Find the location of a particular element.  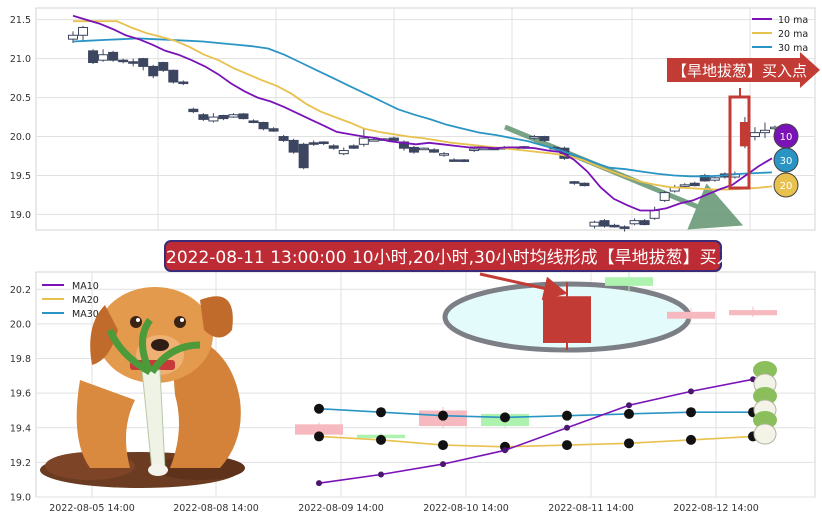

top-legend-ma10: 10 ma is located at coordinates (793, 20).